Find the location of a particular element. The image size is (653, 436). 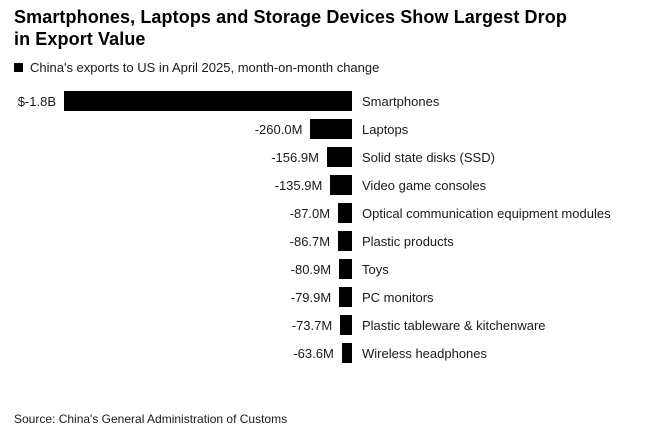

bar-row: -80.9M Toys is located at coordinates (326, 269).